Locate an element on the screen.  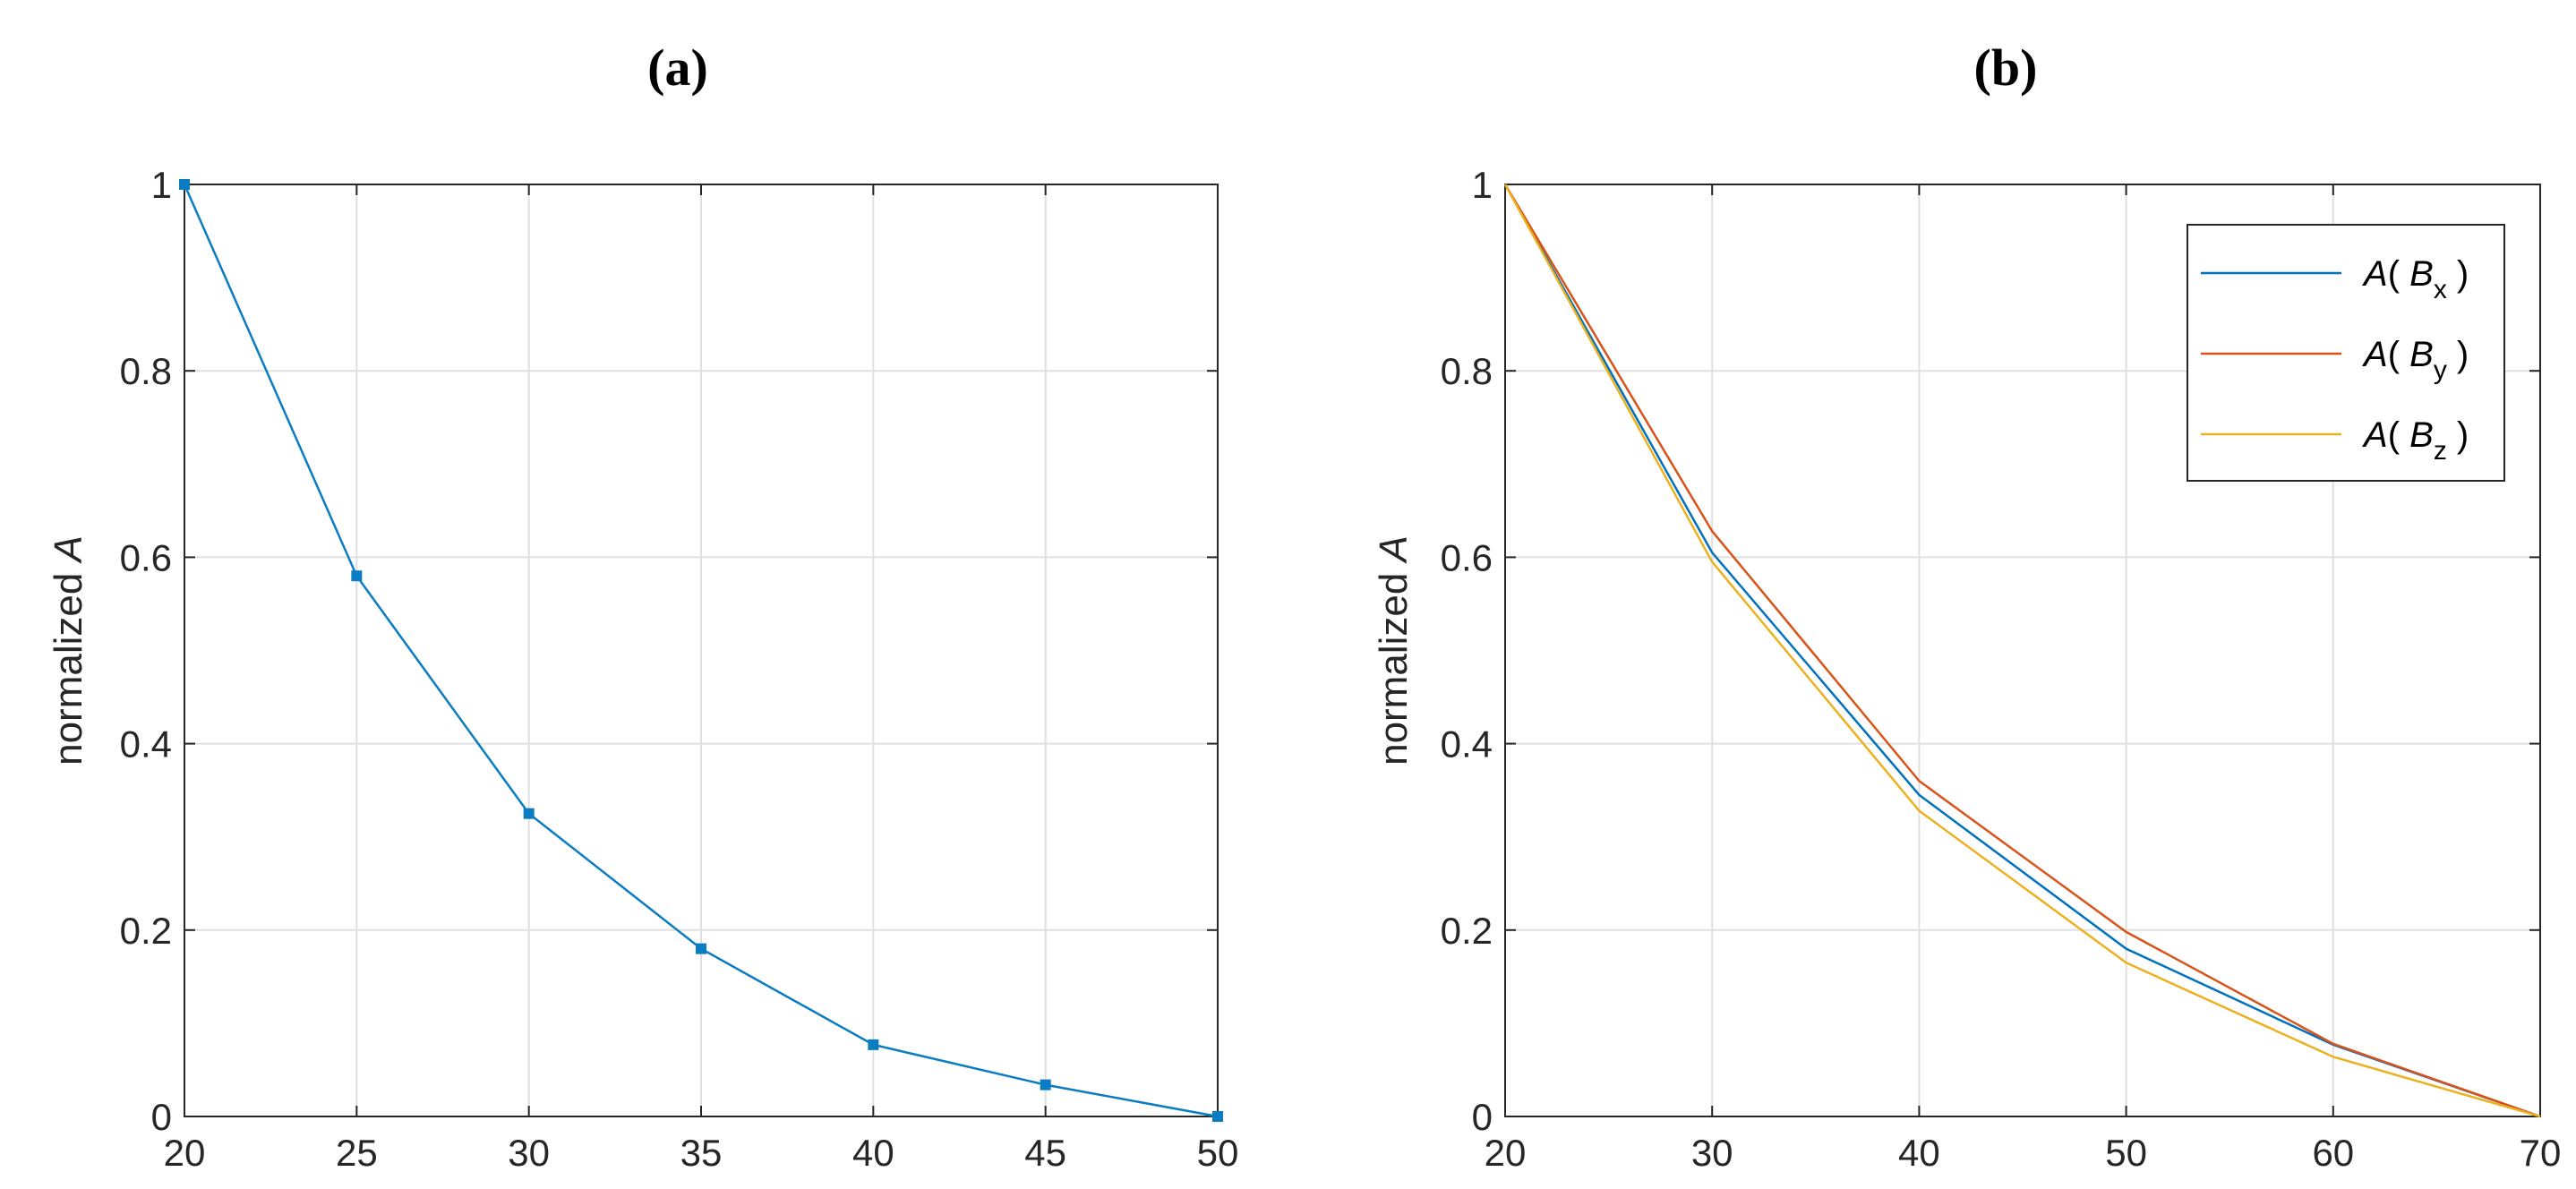
legend-label-sub: x is located at coordinates (2440, 289).